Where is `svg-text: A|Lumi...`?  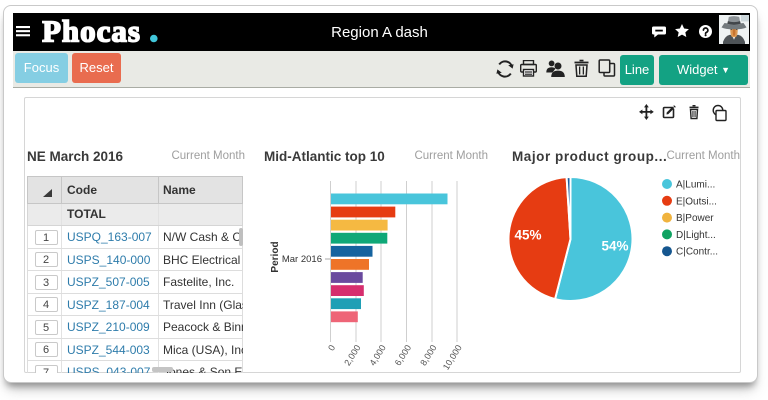
svg-text: A|Lumi... is located at coordinates (695, 185).